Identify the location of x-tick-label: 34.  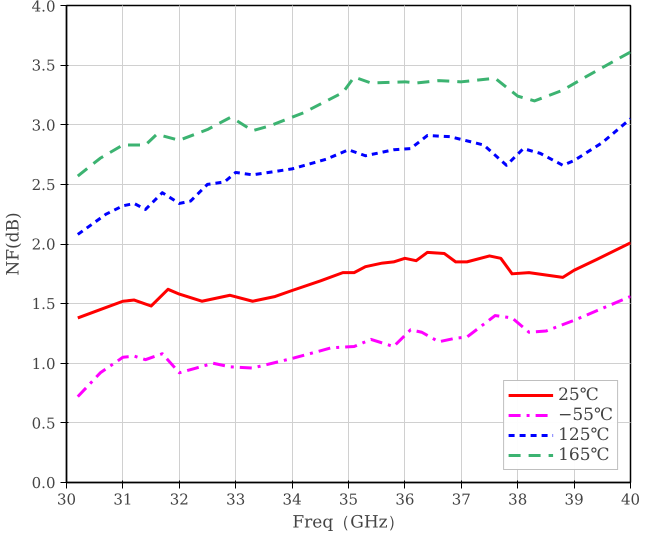
(292, 499).